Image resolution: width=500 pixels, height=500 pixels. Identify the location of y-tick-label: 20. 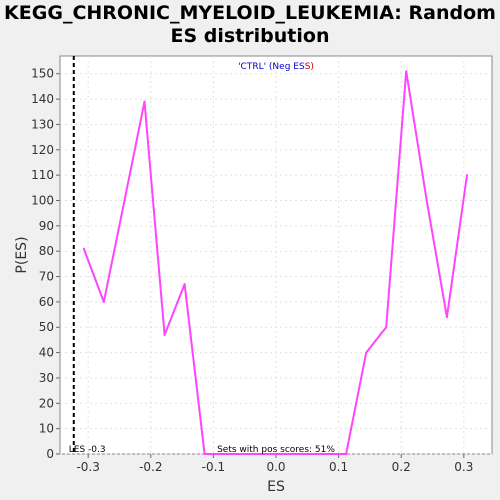
(46, 403).